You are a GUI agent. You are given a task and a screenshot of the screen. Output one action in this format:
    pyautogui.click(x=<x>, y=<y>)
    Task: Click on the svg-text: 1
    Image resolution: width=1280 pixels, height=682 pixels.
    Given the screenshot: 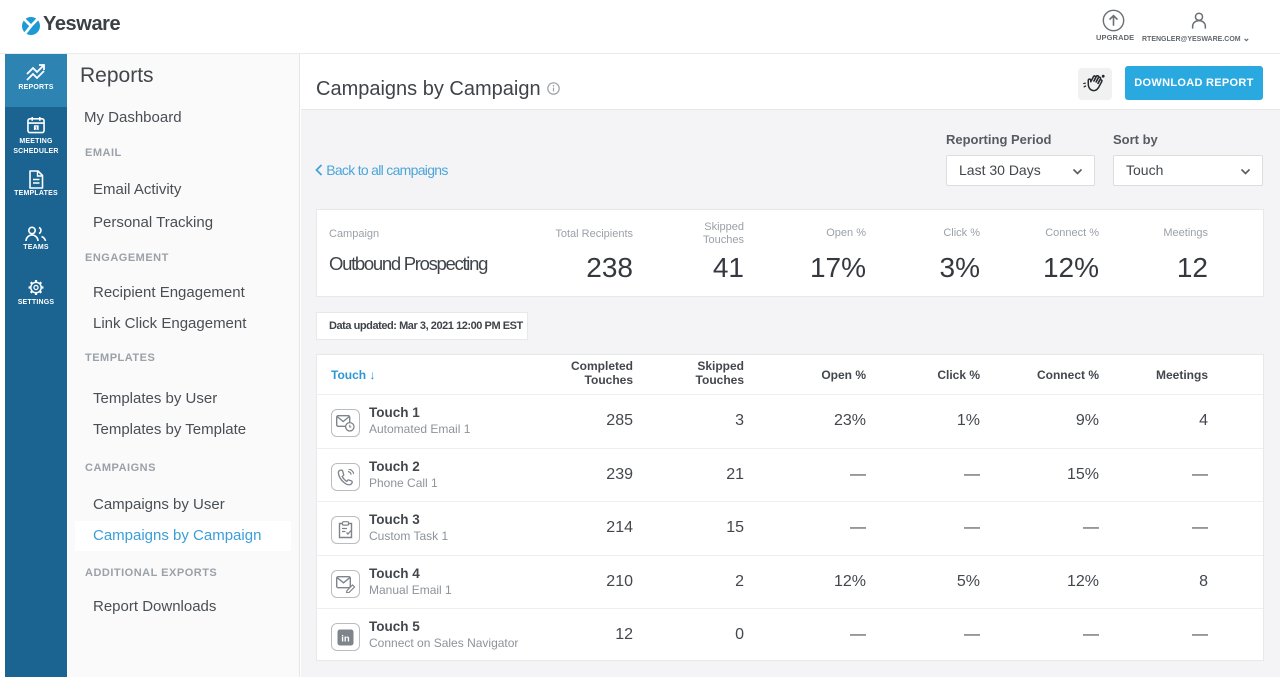 What is the action you would take?
    pyautogui.click(x=36, y=127)
    